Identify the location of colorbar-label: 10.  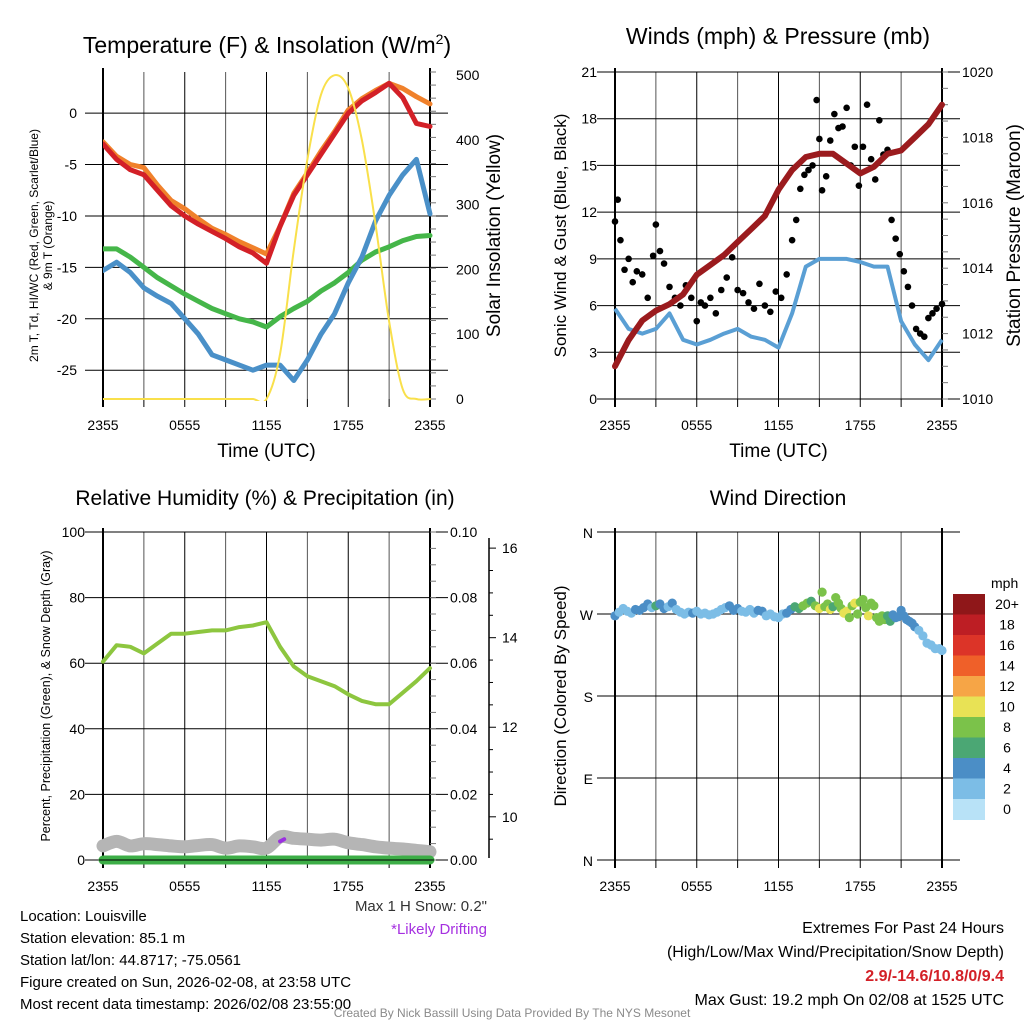
(1007, 707).